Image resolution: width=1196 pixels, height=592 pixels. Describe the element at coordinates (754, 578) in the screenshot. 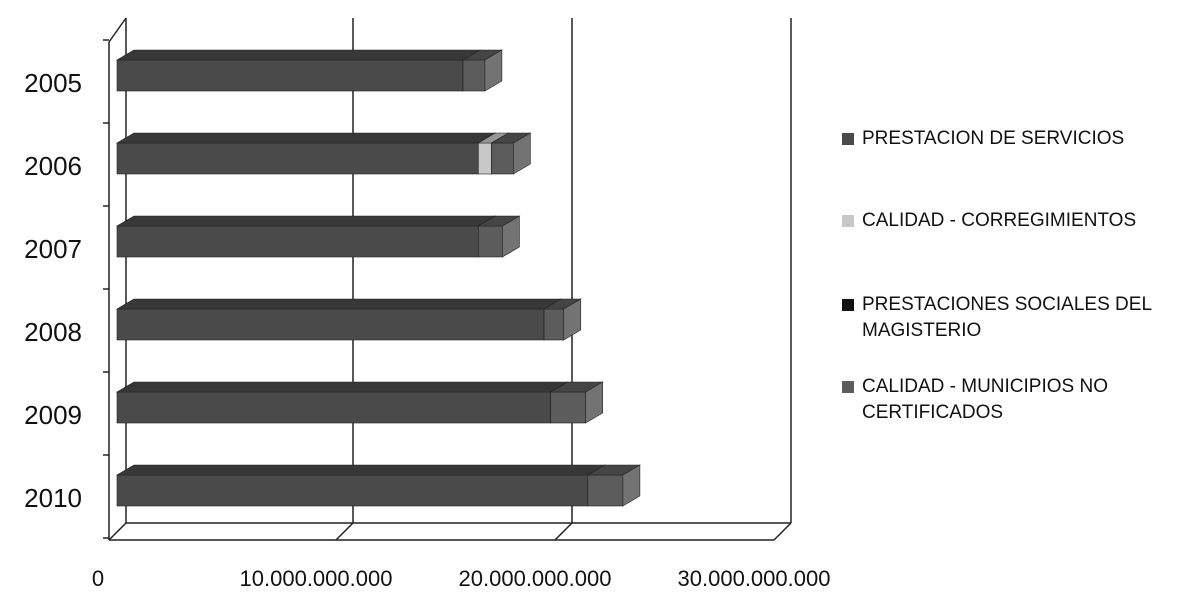

I see `x-tick-label: 30.000.000.000` at that location.